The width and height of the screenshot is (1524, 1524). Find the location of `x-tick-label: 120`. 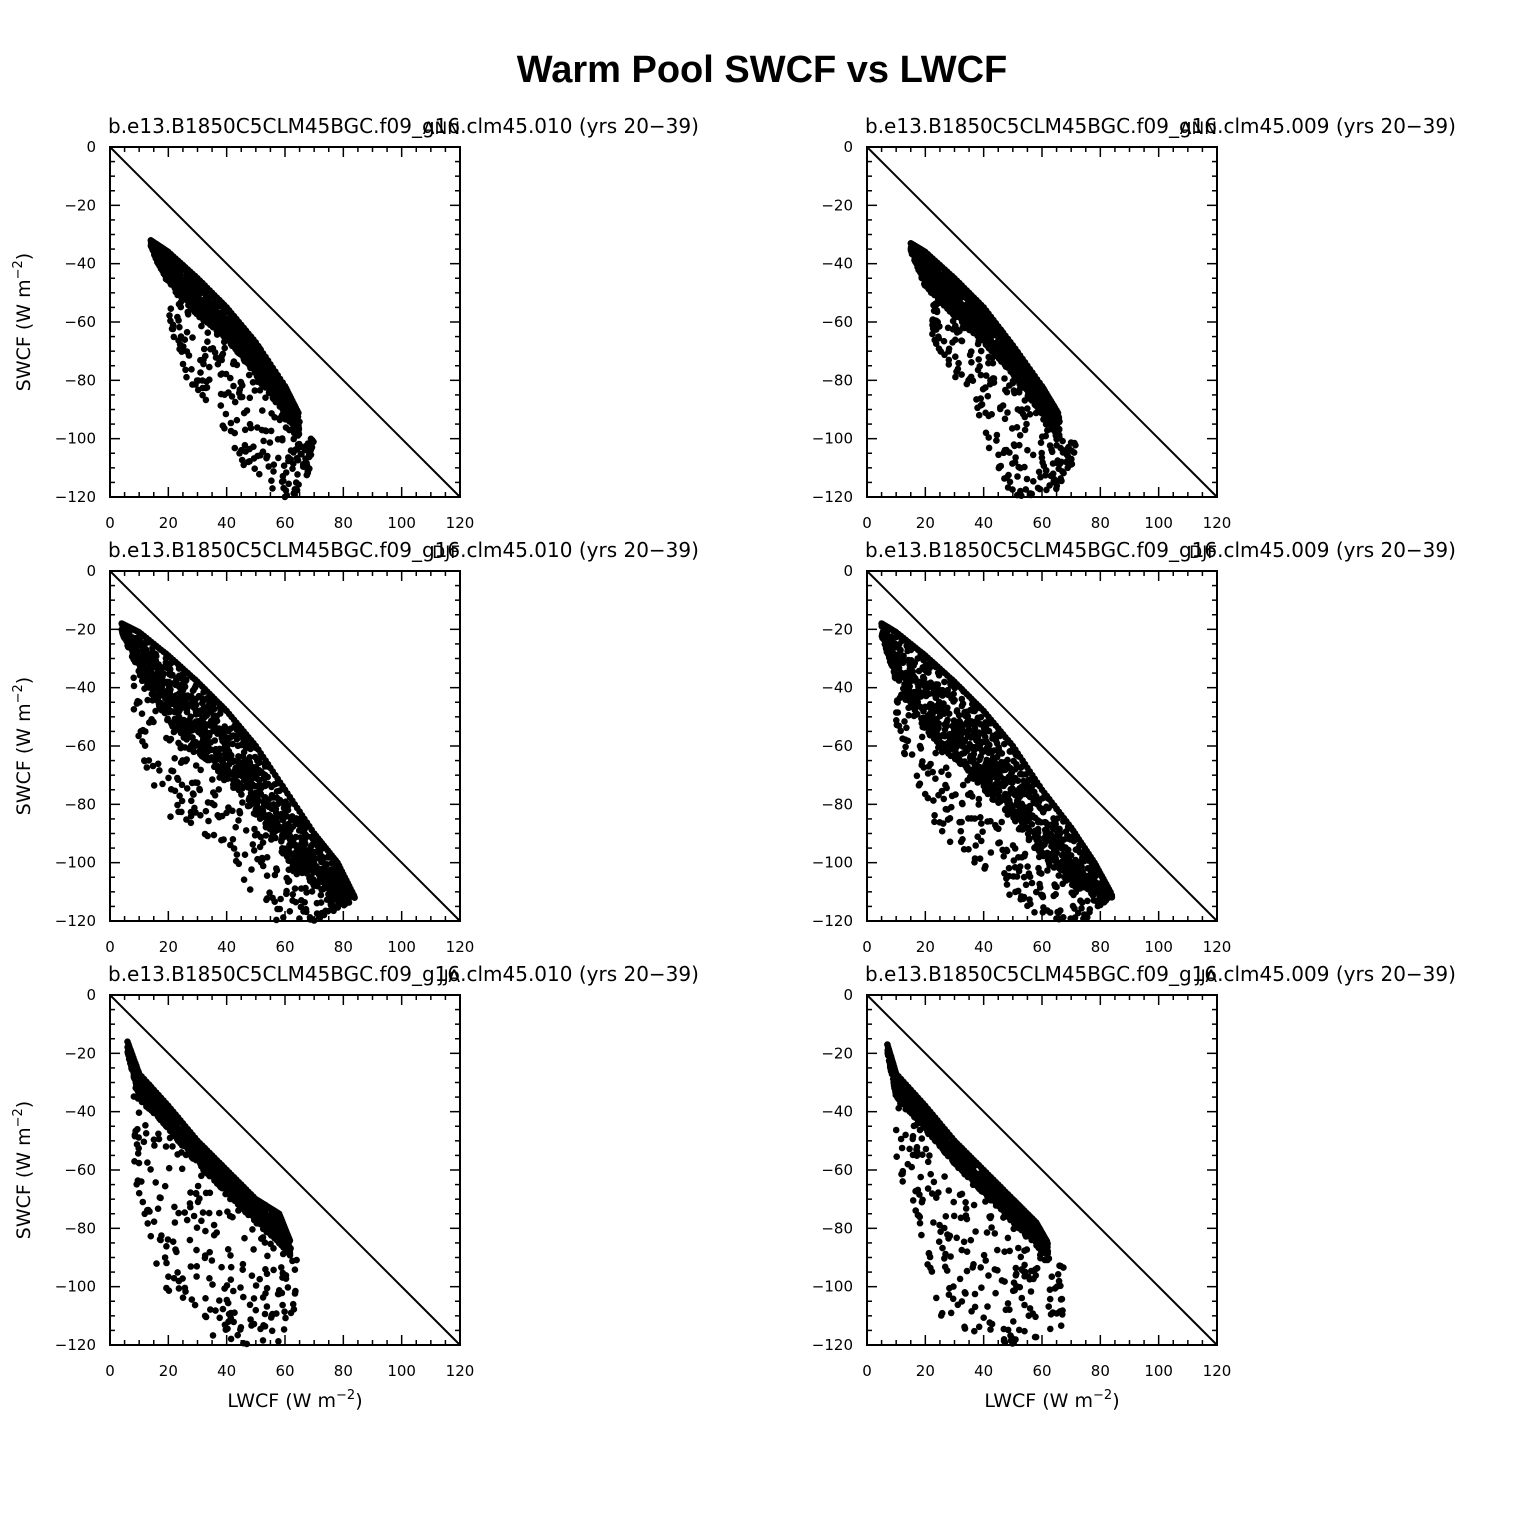

x-tick-label: 120 is located at coordinates (1217, 523).